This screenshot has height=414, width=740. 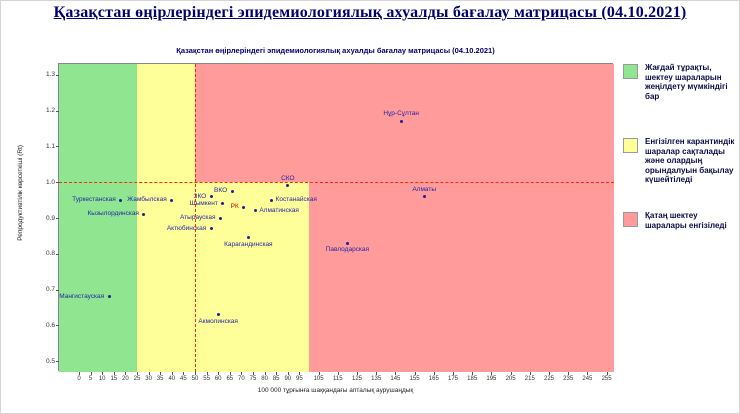 I want to click on x-tick-label: 185, so click(x=472, y=379).